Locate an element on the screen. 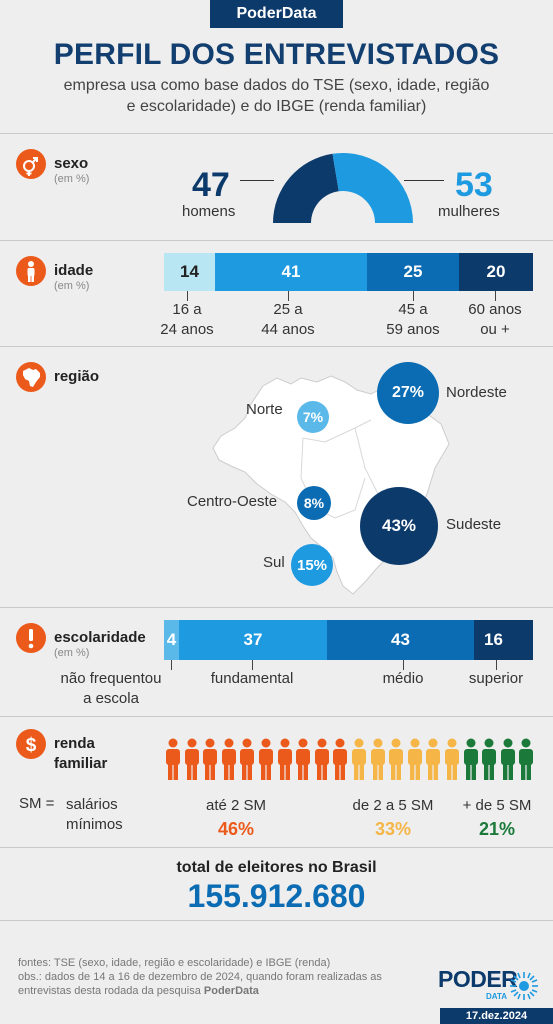 The image size is (553, 1024). idade-label-line: 16 a is located at coordinates (187, 309).